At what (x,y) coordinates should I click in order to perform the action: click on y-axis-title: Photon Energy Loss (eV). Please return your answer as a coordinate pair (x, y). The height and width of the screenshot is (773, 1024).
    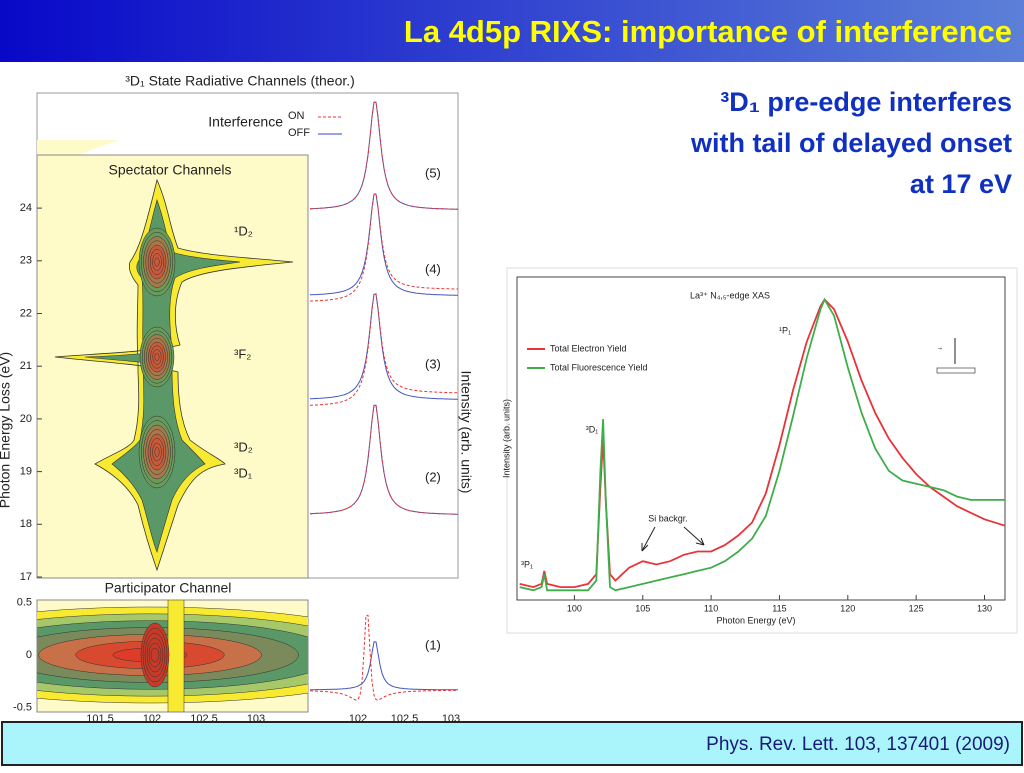
    Looking at the image, I should click on (6, 430).